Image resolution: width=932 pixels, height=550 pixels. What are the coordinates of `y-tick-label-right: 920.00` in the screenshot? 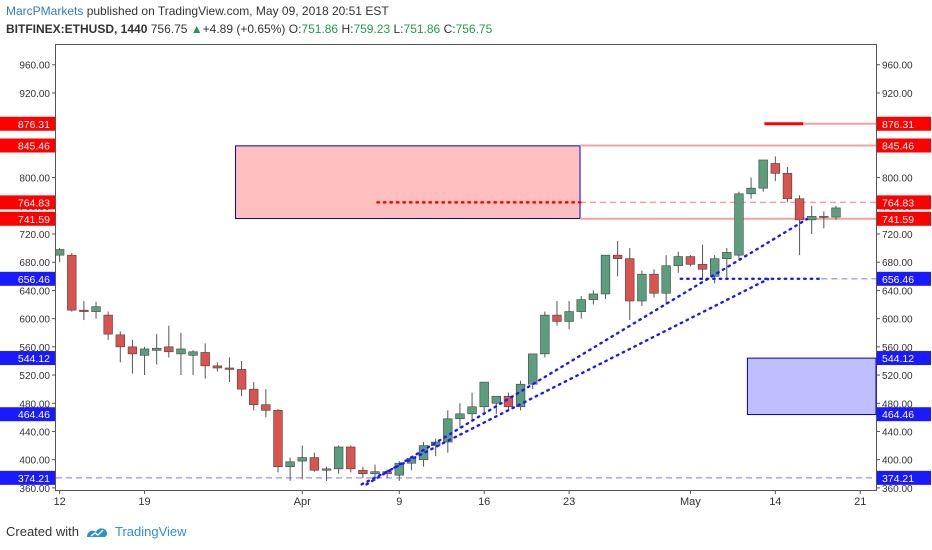 It's located at (897, 94).